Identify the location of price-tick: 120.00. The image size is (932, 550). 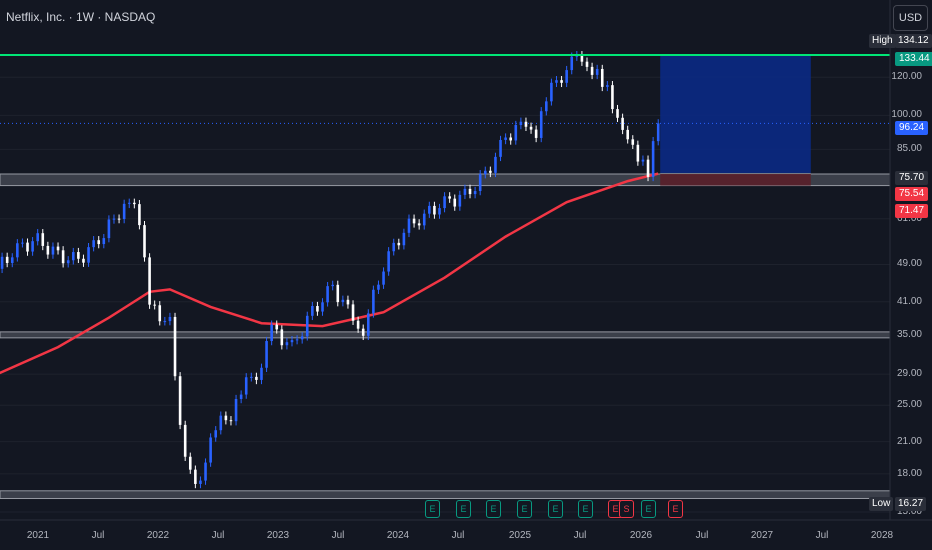
(906, 77).